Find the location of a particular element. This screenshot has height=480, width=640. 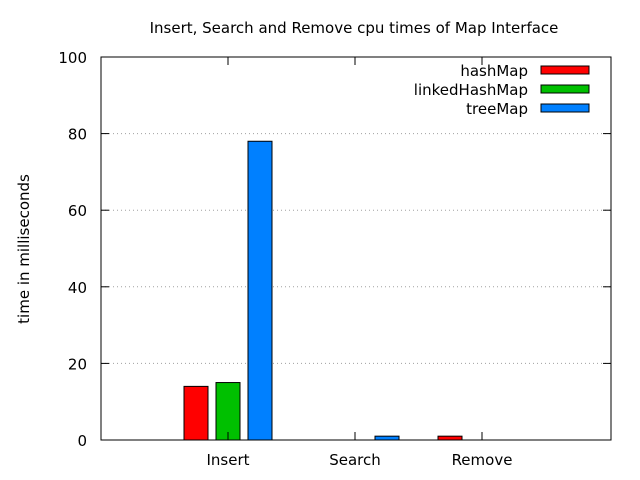

y-tick-label: 0 is located at coordinates (82, 441).